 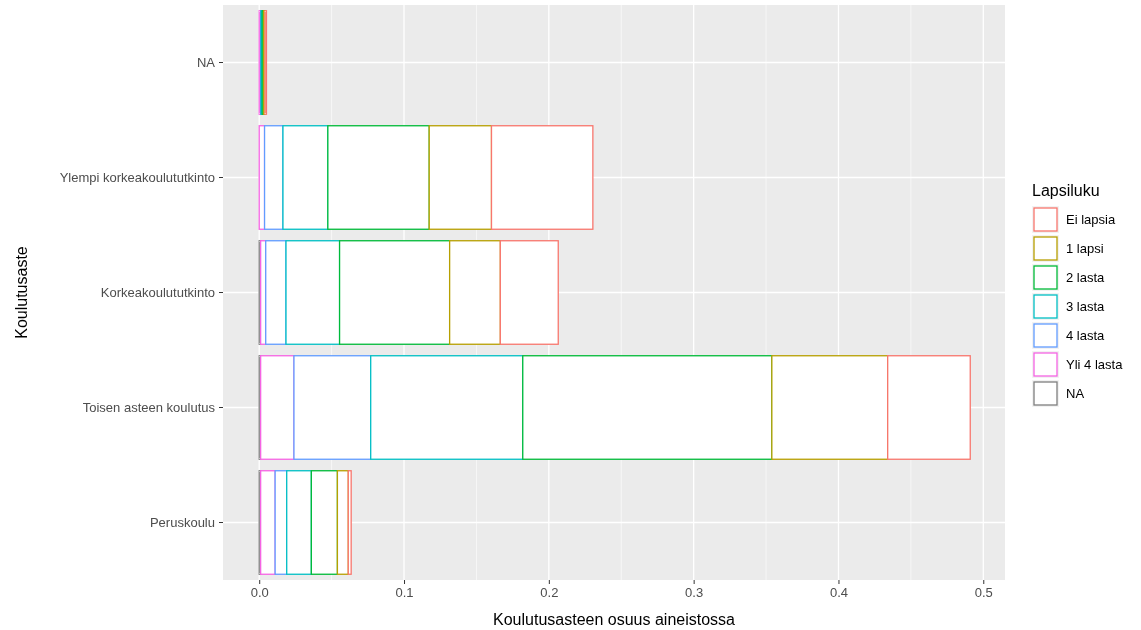 I want to click on x-tick-label: 0.3, so click(x=694, y=593).